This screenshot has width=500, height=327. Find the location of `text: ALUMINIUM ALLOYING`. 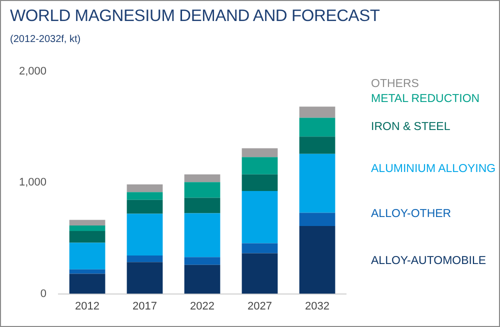

text: ALUMINIUM ALLOYING is located at coordinates (433, 169).